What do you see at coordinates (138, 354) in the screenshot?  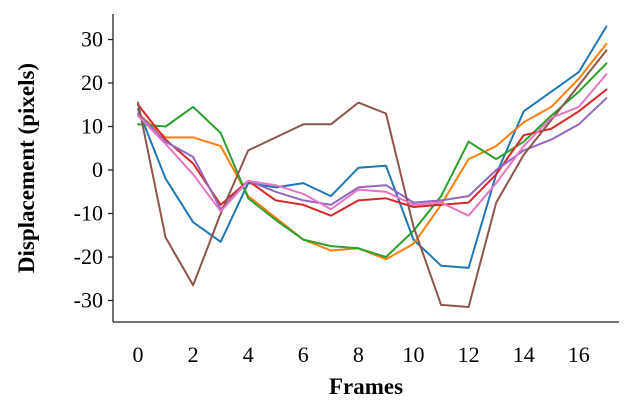 I see `x-tick-label: 0` at bounding box center [138, 354].